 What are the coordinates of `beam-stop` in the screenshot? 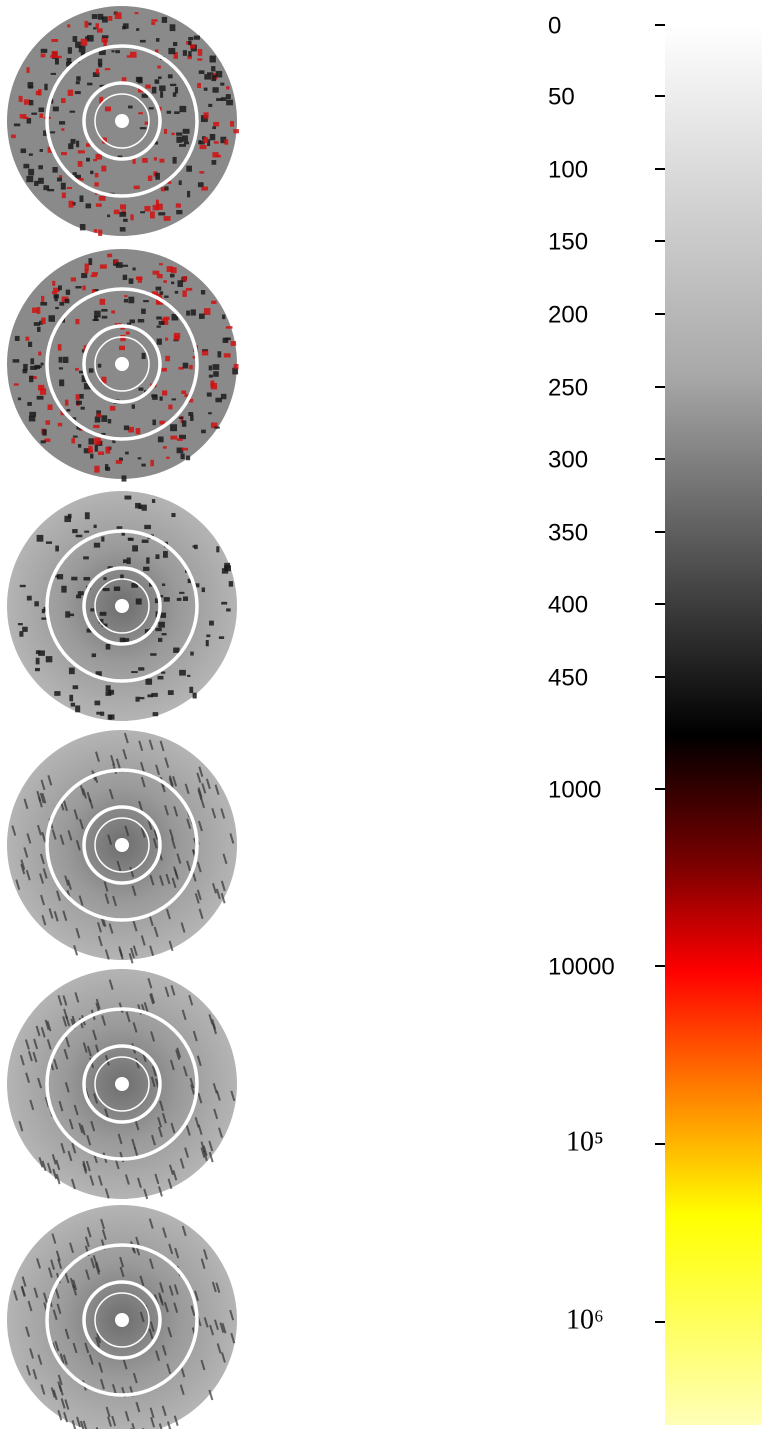 It's located at (122, 1084).